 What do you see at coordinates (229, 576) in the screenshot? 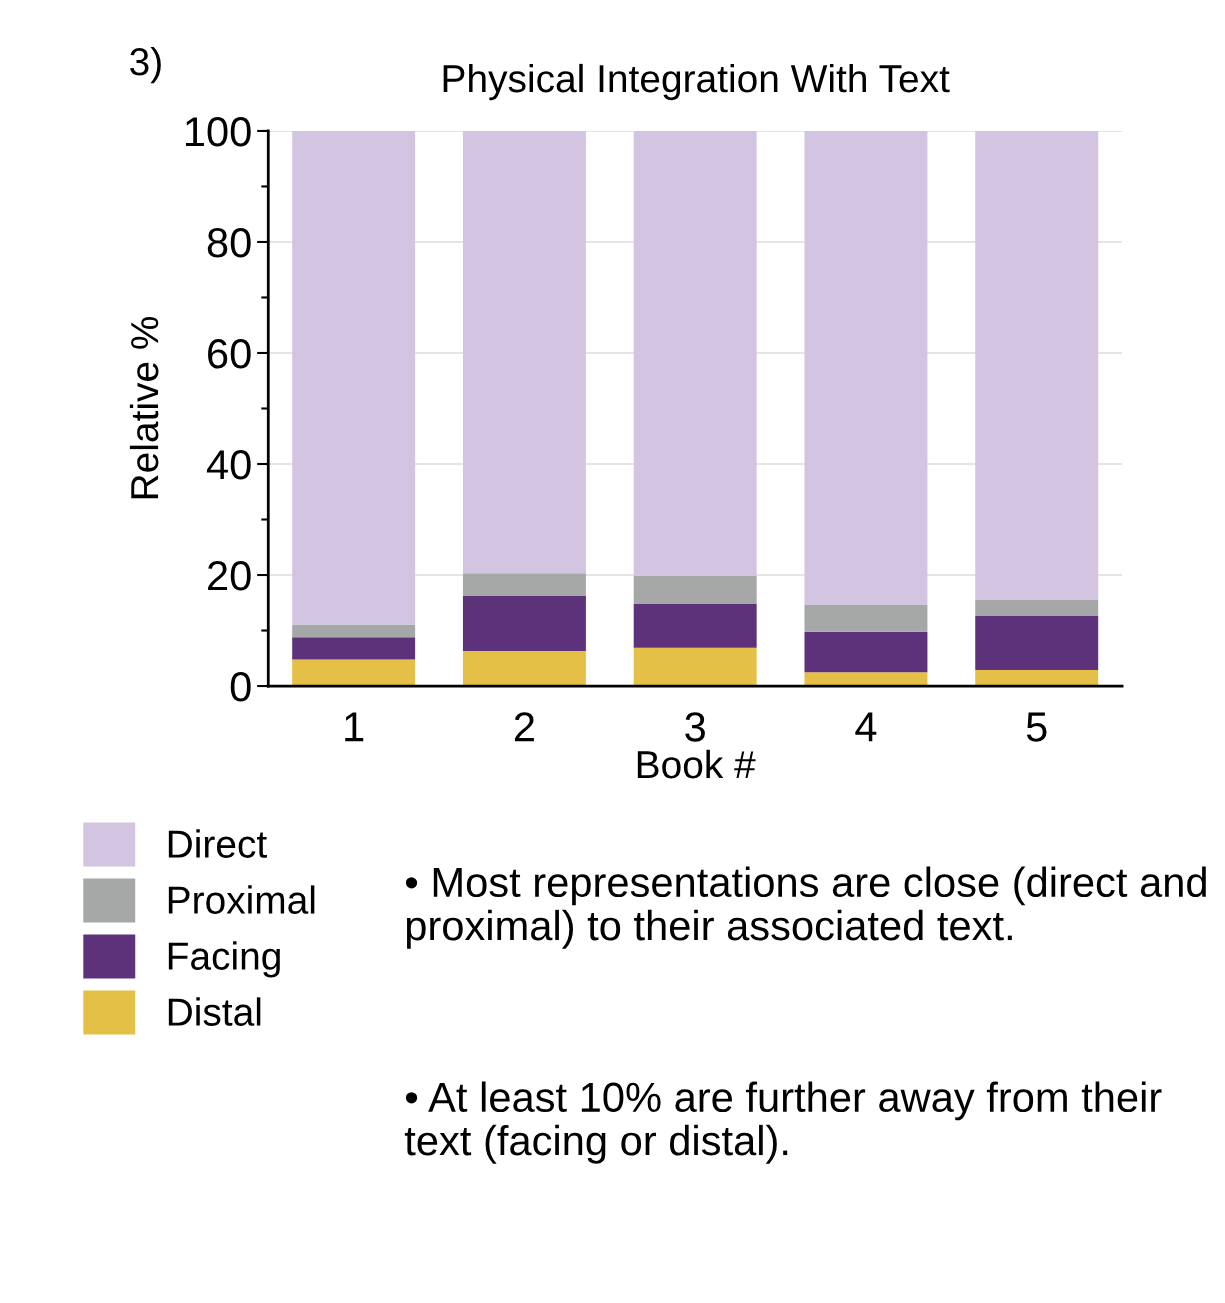
I see `y-tick-label: 20` at bounding box center [229, 576].